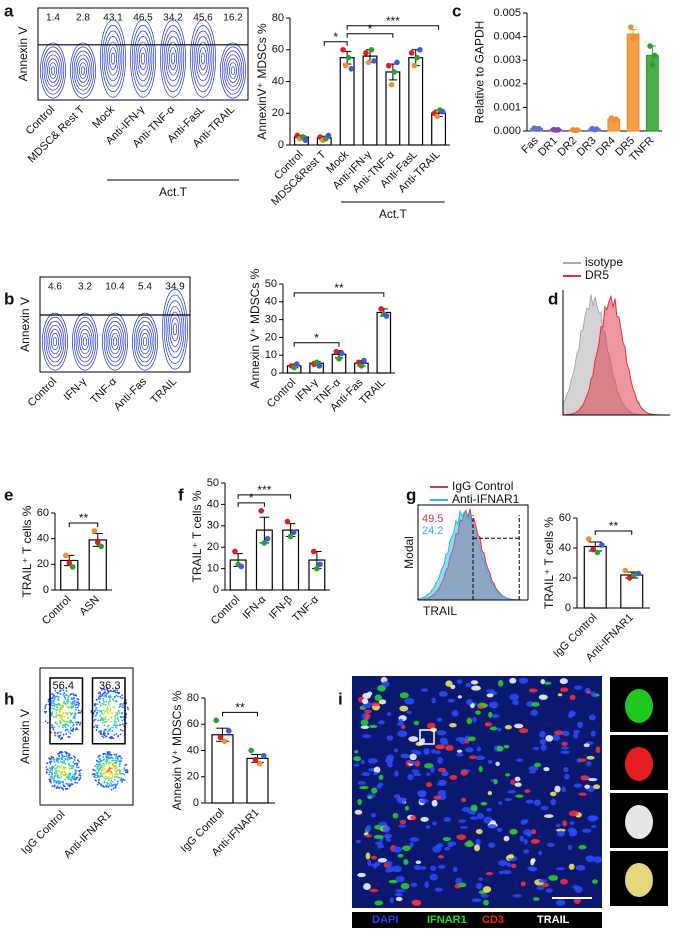 The width and height of the screenshot is (685, 936). Describe the element at coordinates (372, 392) in the screenshot. I see `x-tick-label: TRAIL` at that location.